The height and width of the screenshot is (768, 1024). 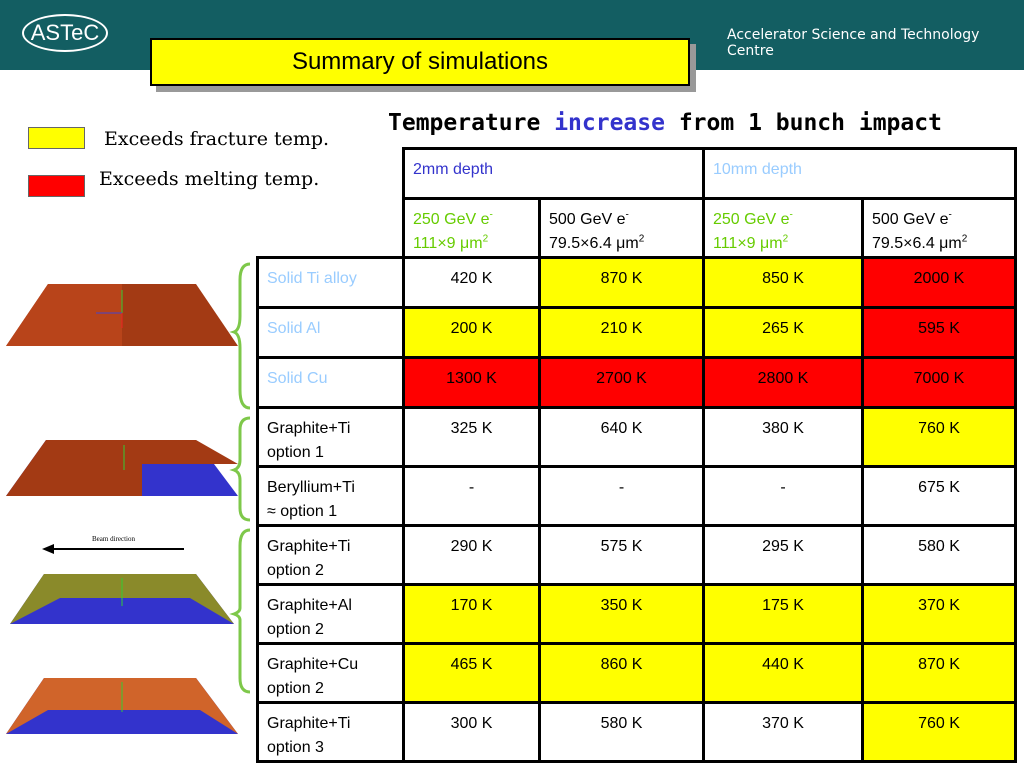 I want to click on label-line: Solid Ti alloy, so click(x=312, y=278).